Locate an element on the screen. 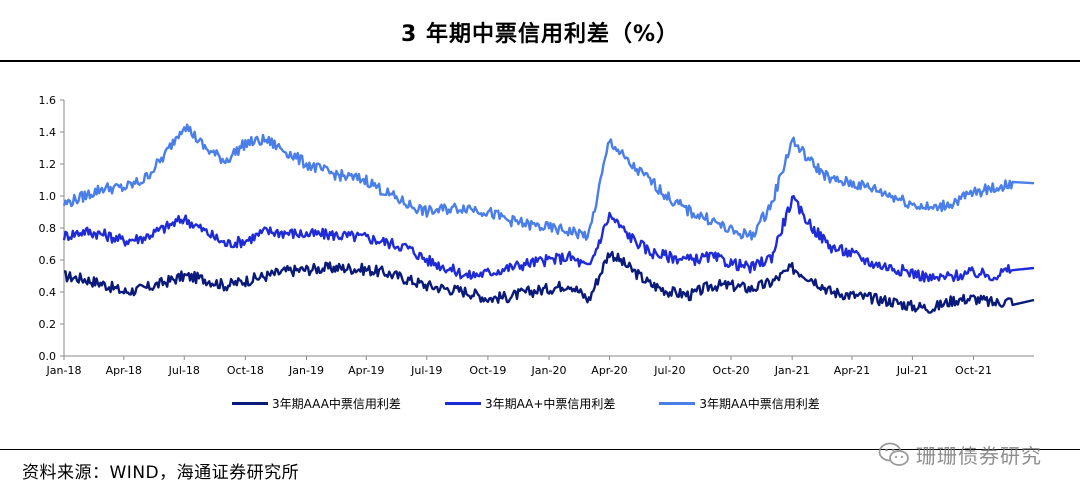 This screenshot has height=502, width=1080. y-tick-label: 0.6 is located at coordinates (48, 260).